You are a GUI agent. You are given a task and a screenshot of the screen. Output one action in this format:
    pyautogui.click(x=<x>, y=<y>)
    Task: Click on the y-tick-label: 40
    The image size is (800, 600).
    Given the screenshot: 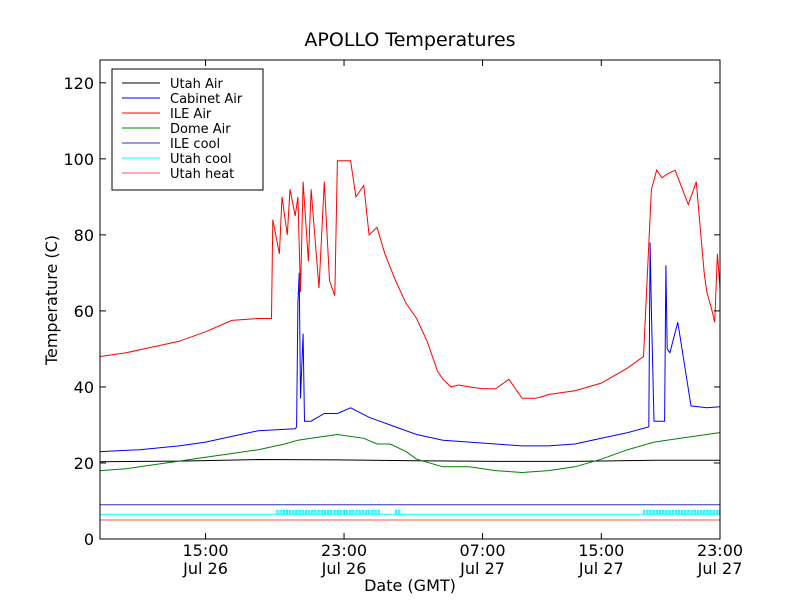 What is the action you would take?
    pyautogui.click(x=84, y=387)
    